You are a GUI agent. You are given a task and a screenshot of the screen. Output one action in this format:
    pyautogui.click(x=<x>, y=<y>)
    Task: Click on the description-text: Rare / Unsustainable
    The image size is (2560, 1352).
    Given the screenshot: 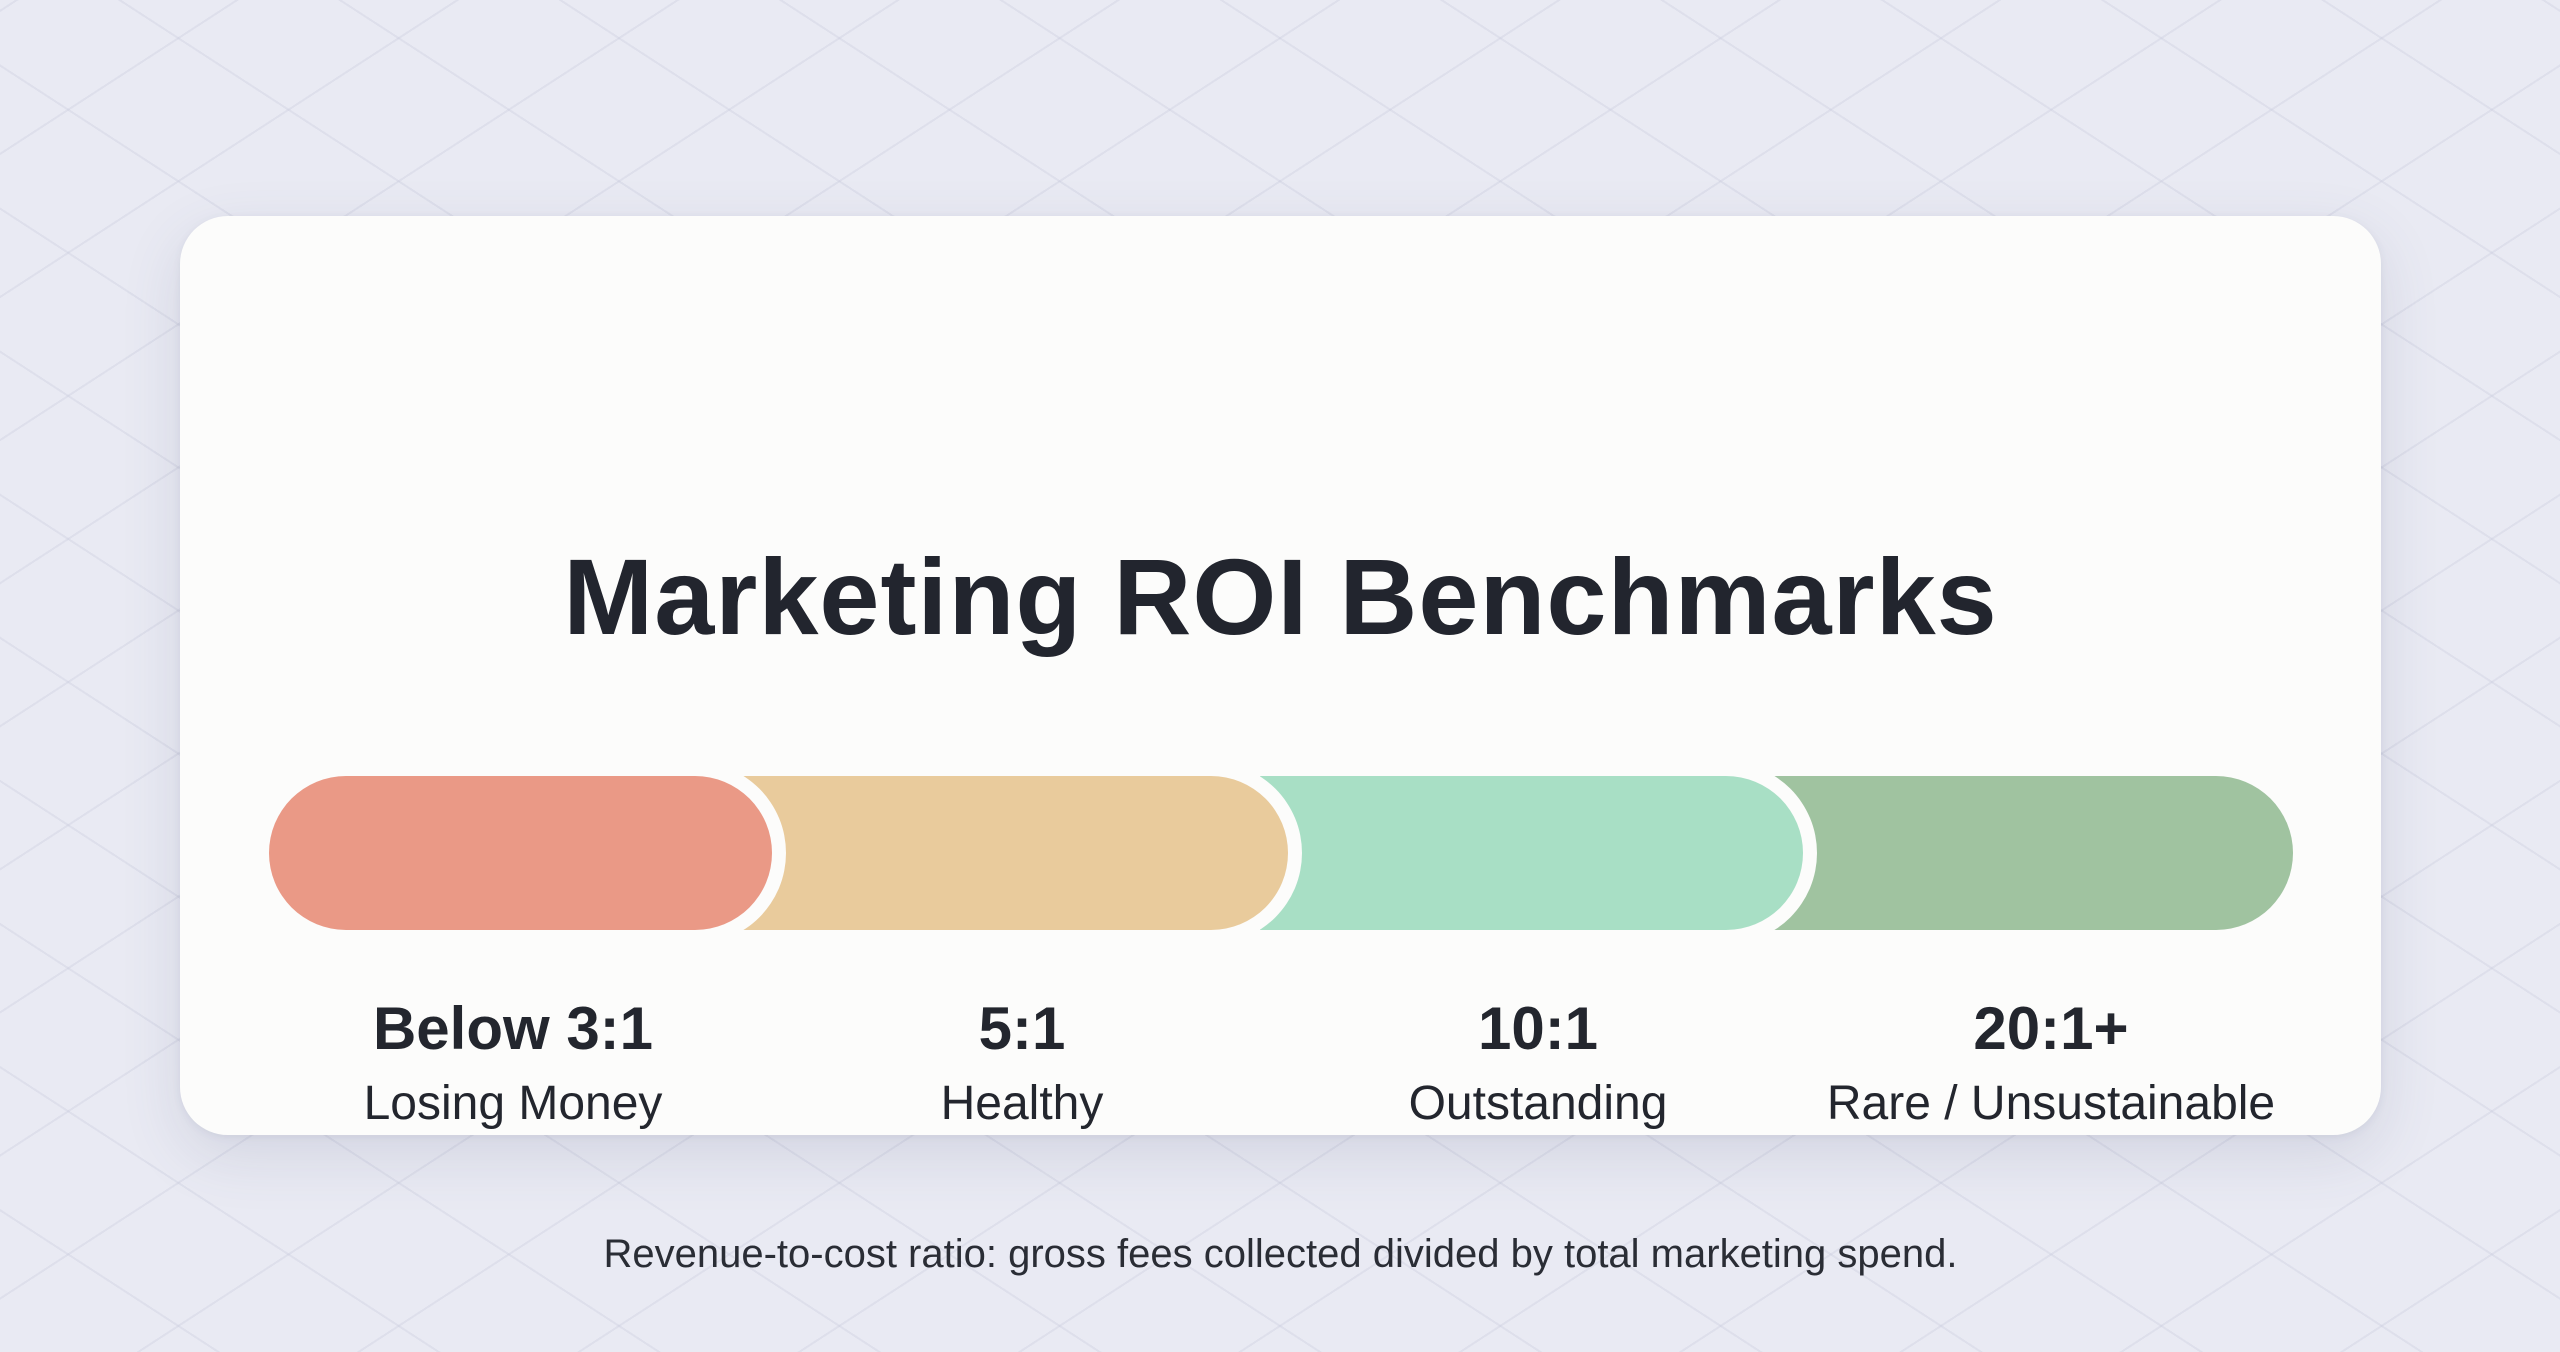 What is the action you would take?
    pyautogui.click(x=2051, y=1103)
    